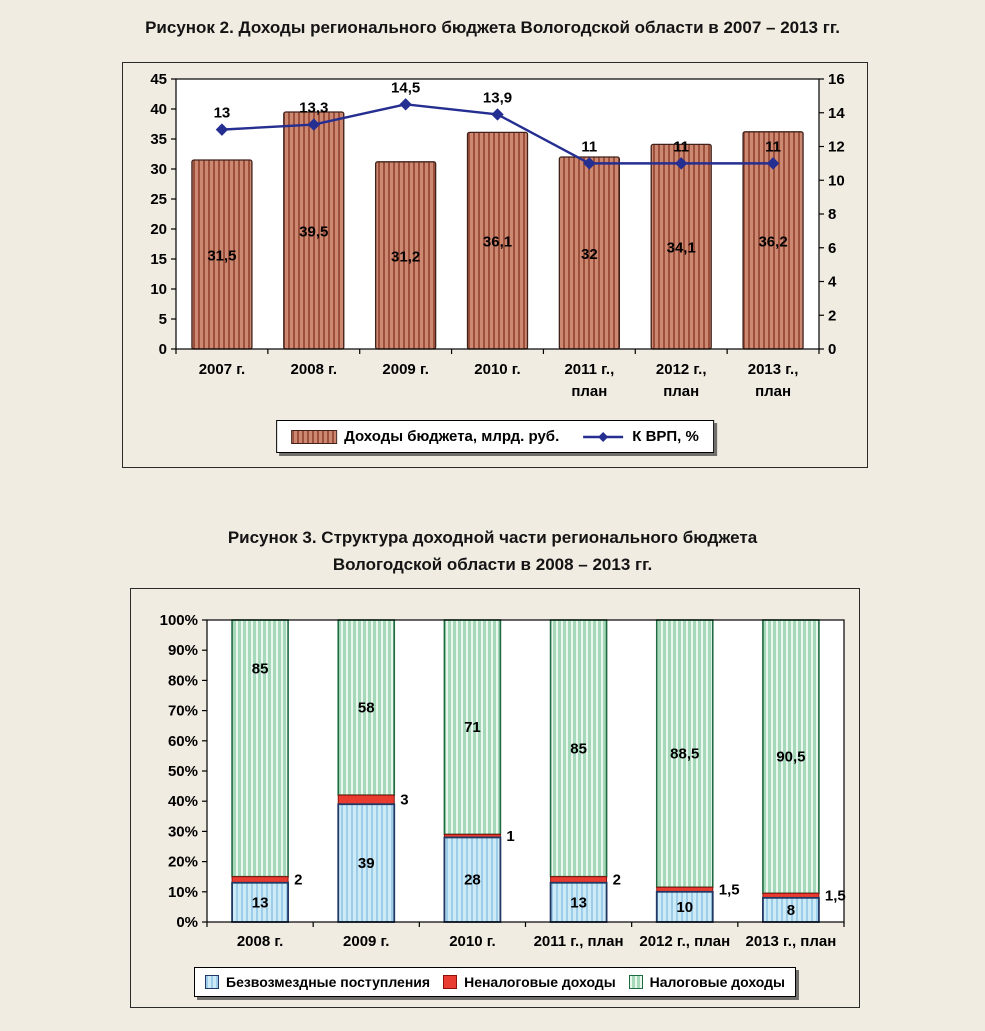 This screenshot has height=1031, width=985. Describe the element at coordinates (158, 139) in the screenshot. I see `svg-text: 35` at that location.